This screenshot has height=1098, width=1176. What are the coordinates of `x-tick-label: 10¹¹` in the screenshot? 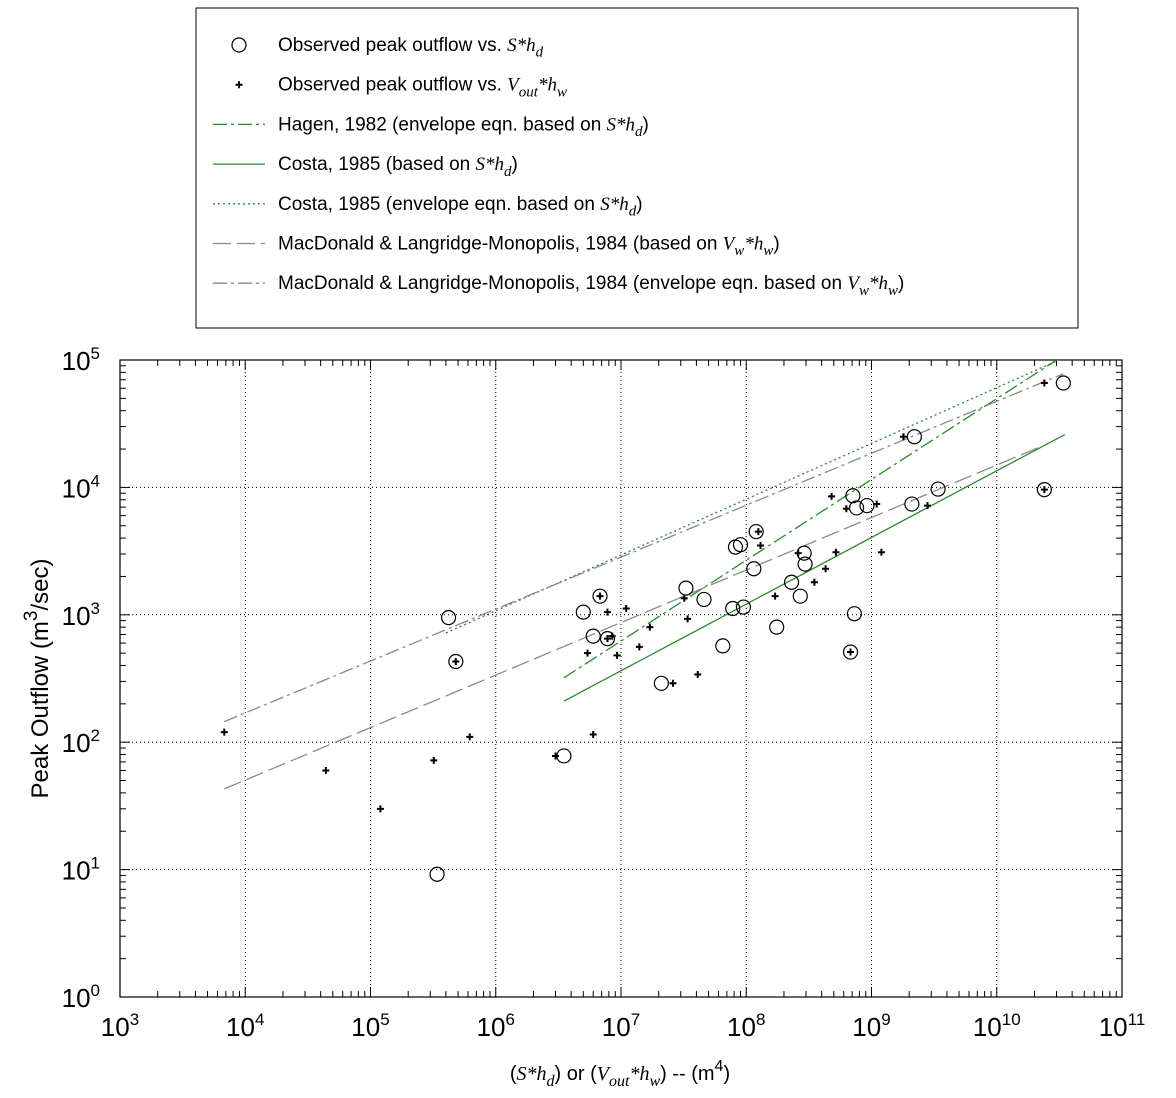 It's located at (1122, 1026).